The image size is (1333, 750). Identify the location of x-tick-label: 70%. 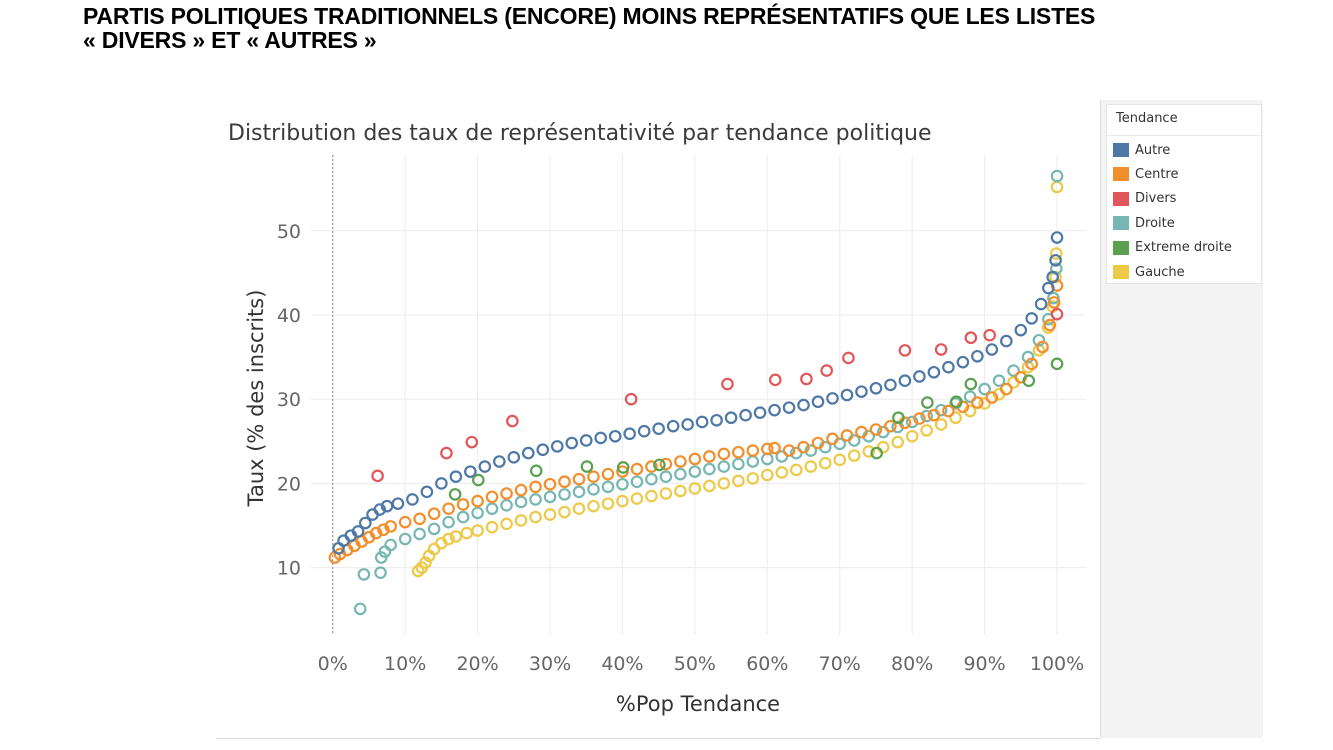
(840, 664).